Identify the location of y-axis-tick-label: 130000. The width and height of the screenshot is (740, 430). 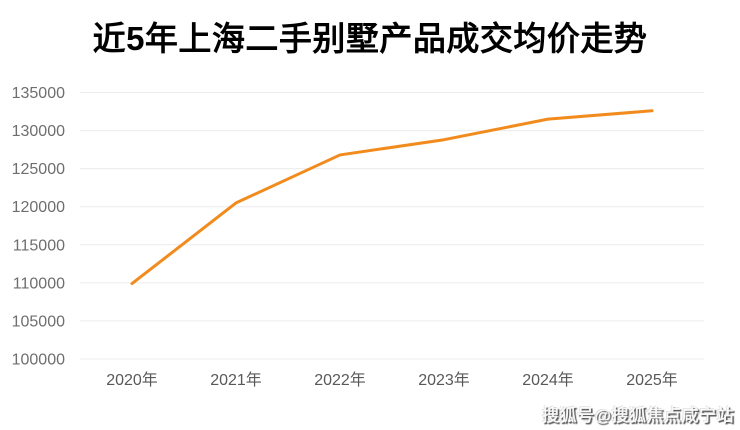
(38, 131).